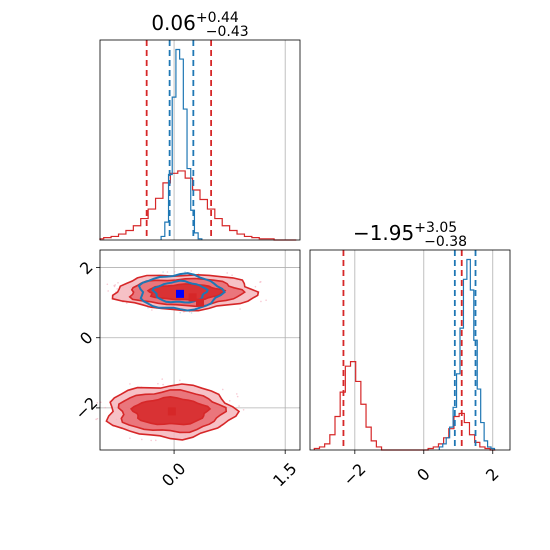  I want to click on x-tick-label: 0, so click(423, 474).